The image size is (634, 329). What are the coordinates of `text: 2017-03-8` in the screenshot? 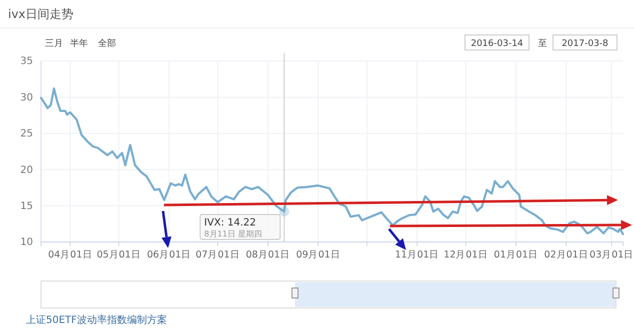 It's located at (585, 44).